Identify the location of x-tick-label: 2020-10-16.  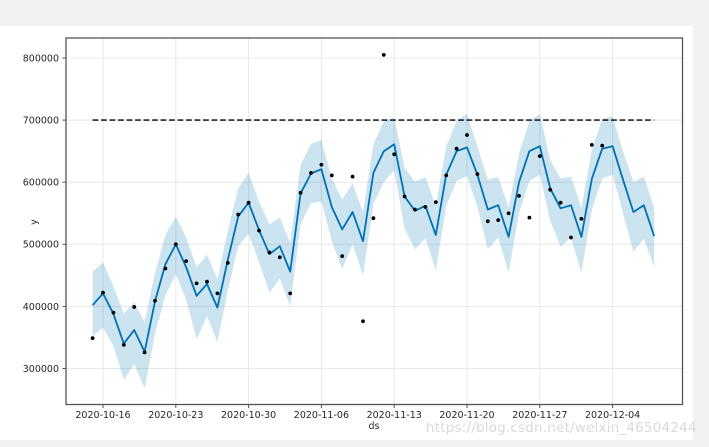
(102, 415).